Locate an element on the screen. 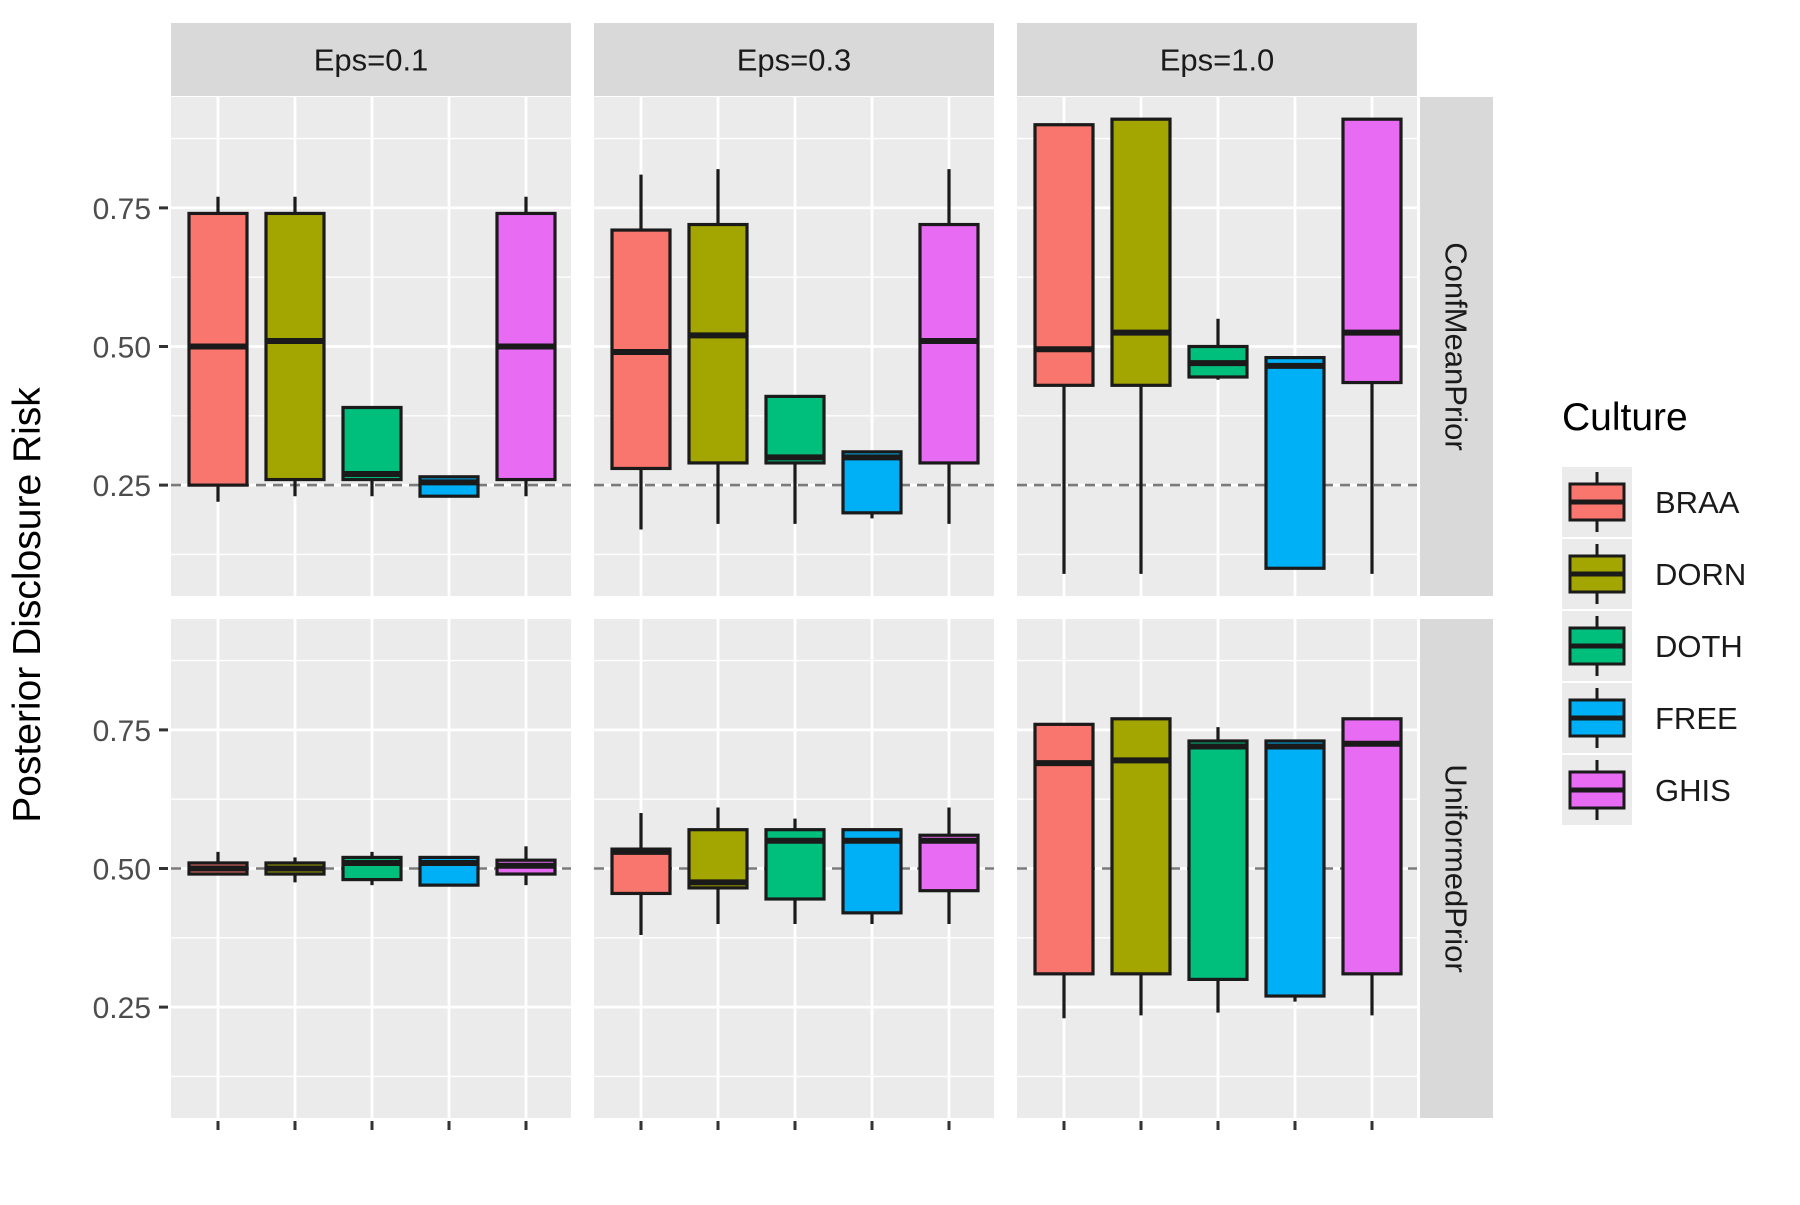 The width and height of the screenshot is (1800, 1205). facet-strip-label: UniformedPrior is located at coordinates (1456, 868).